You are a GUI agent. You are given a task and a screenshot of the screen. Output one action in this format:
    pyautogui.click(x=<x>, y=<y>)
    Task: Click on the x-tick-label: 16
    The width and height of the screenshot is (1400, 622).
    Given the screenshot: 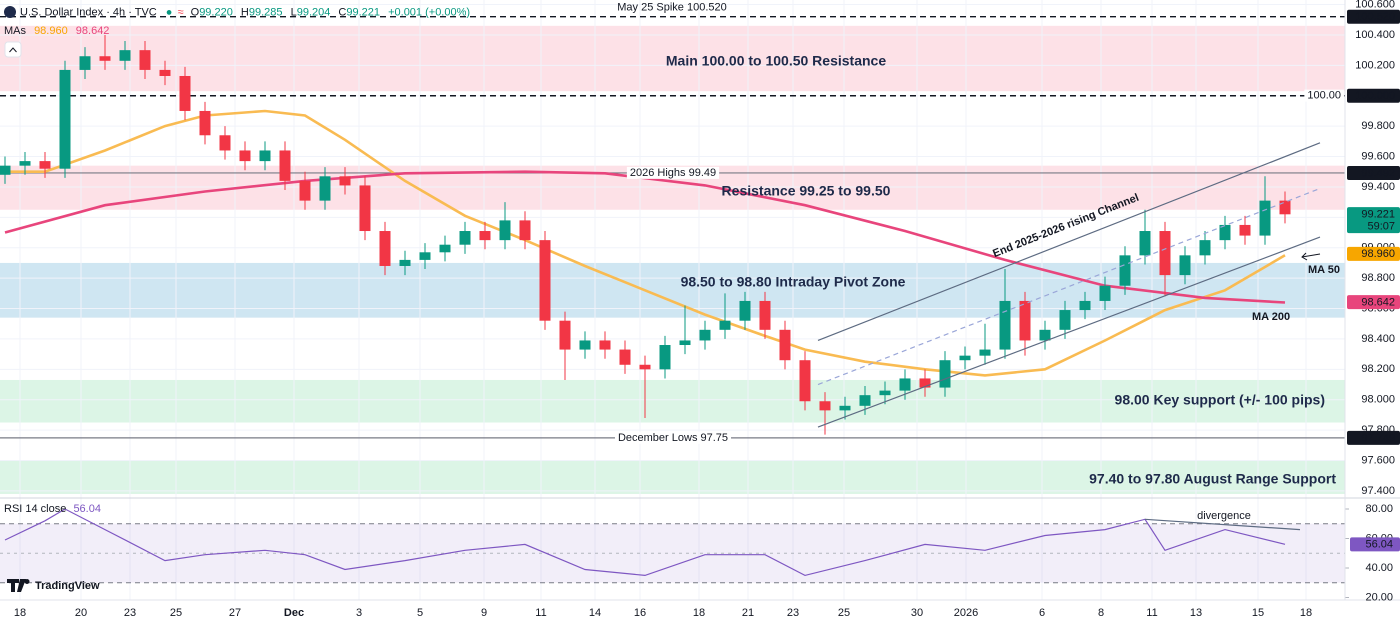 What is the action you would take?
    pyautogui.click(x=640, y=613)
    